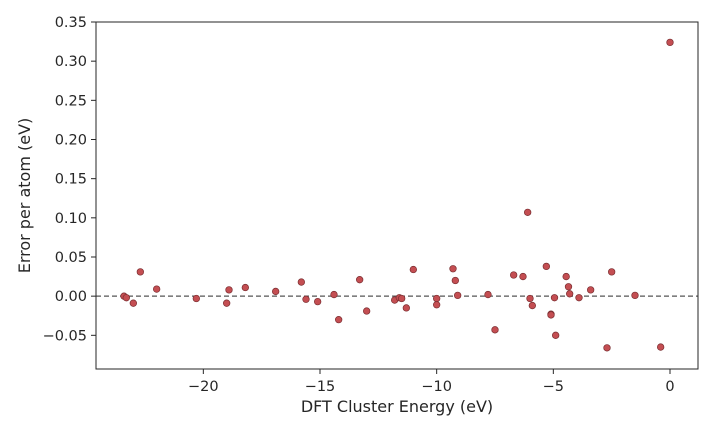  I want to click on y-tick-label: 0.25, so click(71, 101).